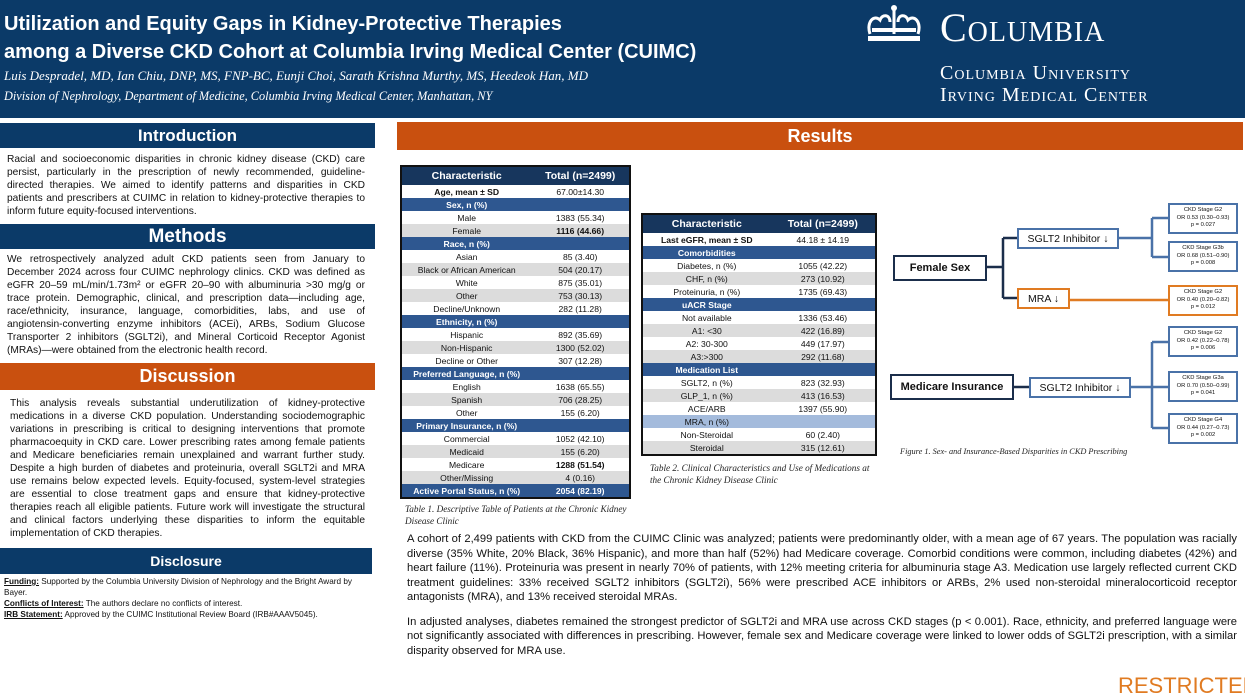  Describe the element at coordinates (186, 561) in the screenshot. I see `disclosure-heading: Disclosure` at that location.